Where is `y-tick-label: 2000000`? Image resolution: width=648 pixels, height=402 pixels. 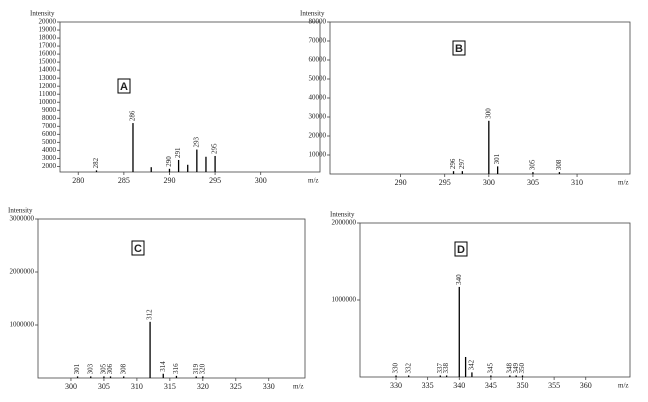
y-tick-label: 2000000 is located at coordinates (22, 272).